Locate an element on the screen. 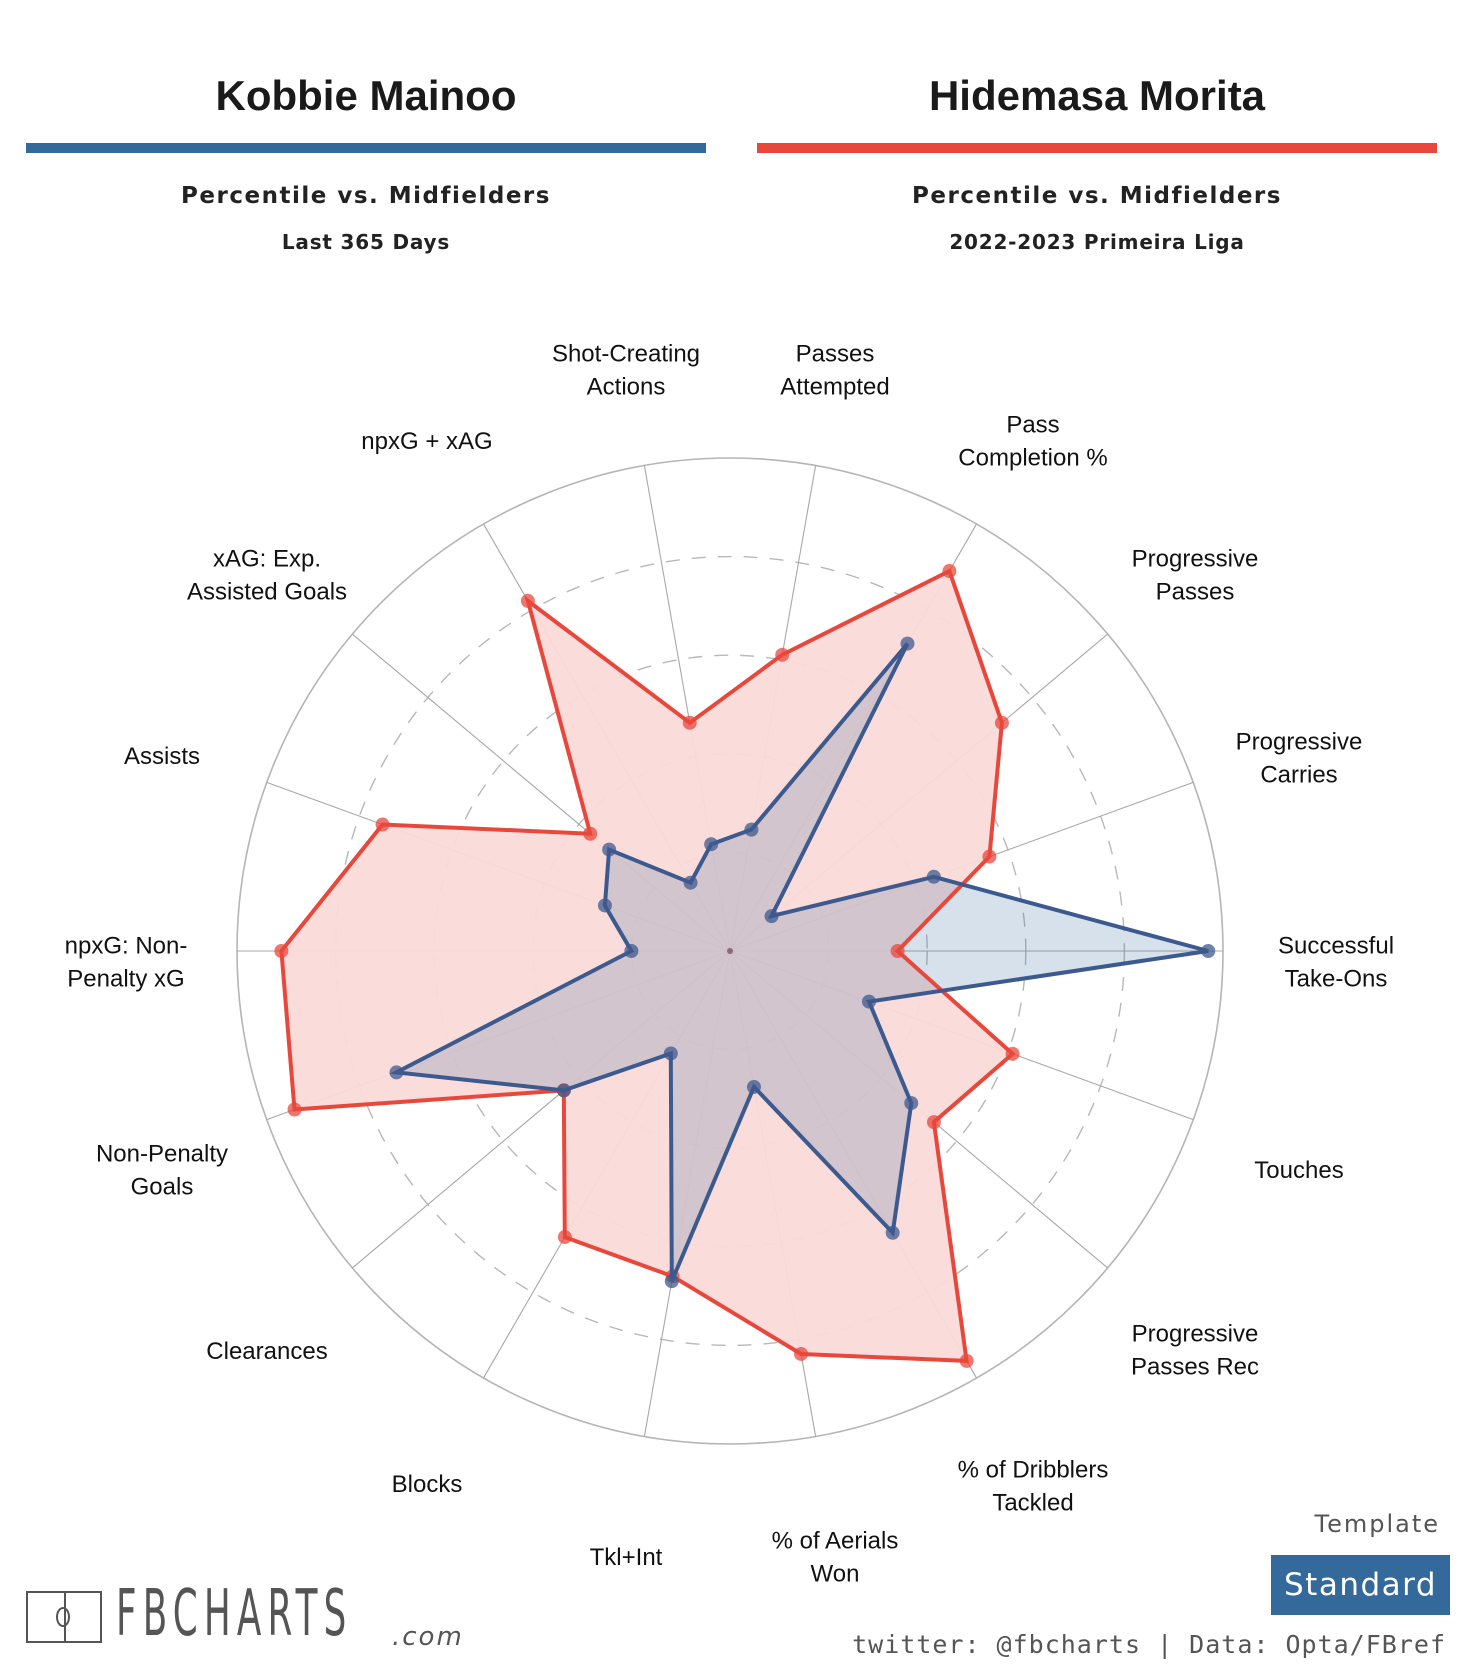 The width and height of the screenshot is (1460, 1669). axis-label-line: % of Dribblers is located at coordinates (1033, 1470).